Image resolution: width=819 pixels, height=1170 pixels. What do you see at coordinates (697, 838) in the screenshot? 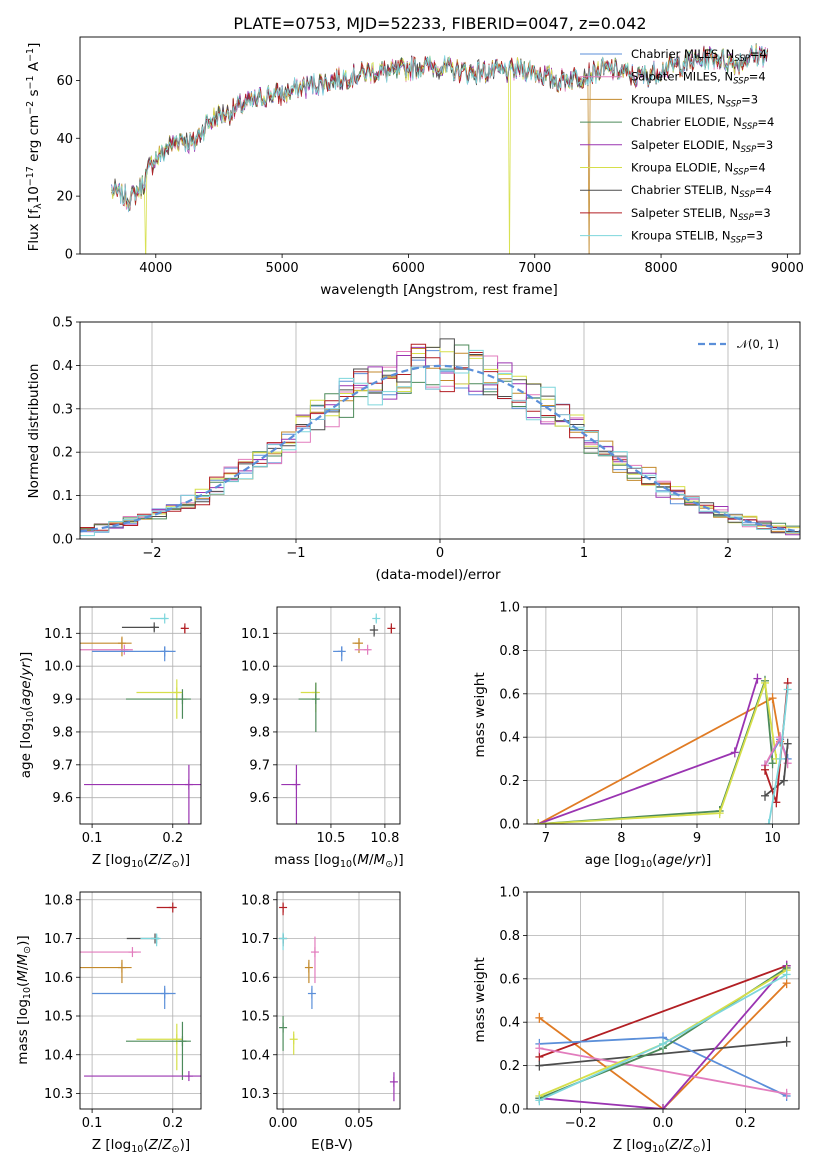
I see `x-tick-label: 9` at bounding box center [697, 838].